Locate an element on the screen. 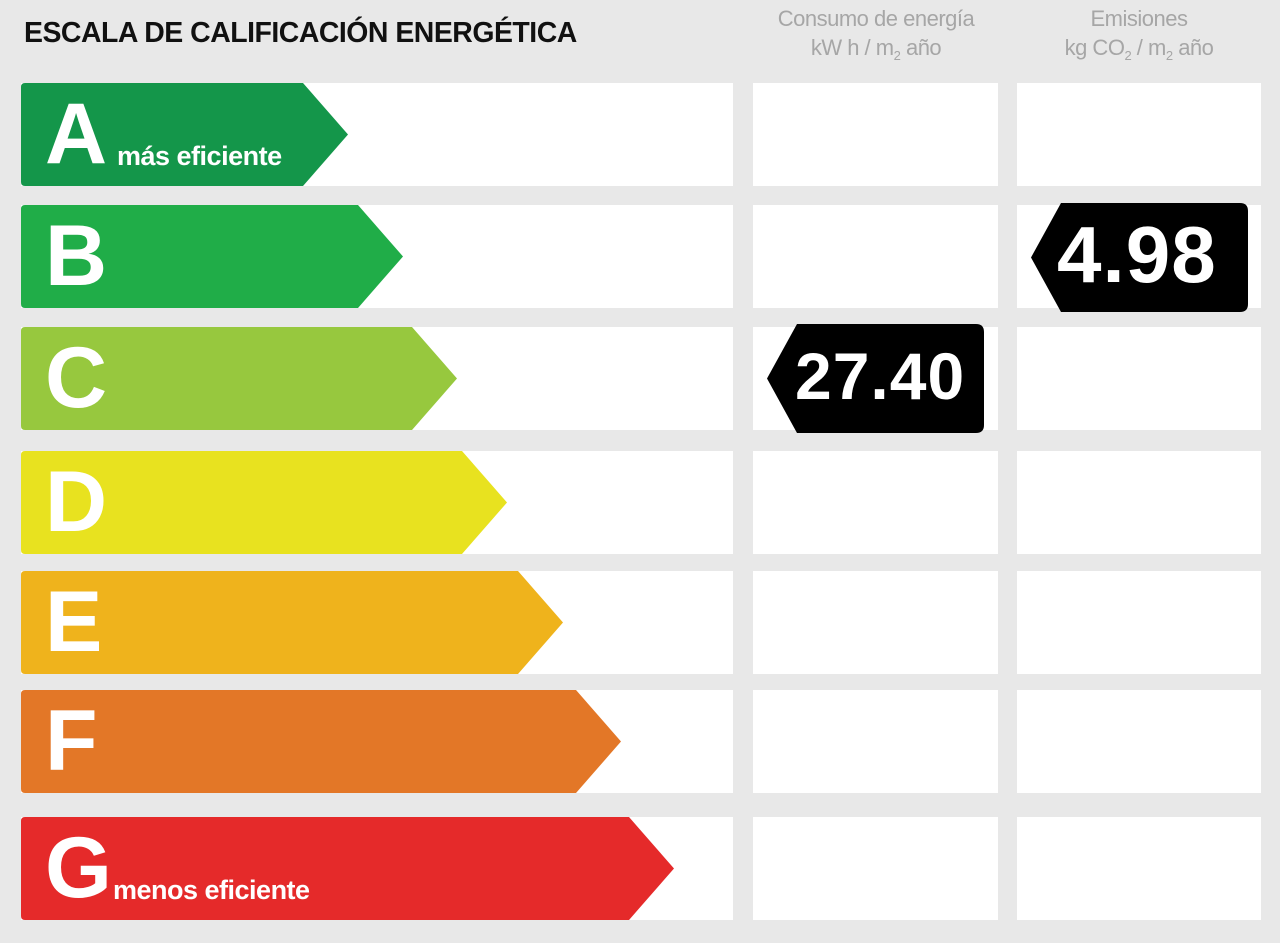  consumo-cell-f is located at coordinates (875, 741).